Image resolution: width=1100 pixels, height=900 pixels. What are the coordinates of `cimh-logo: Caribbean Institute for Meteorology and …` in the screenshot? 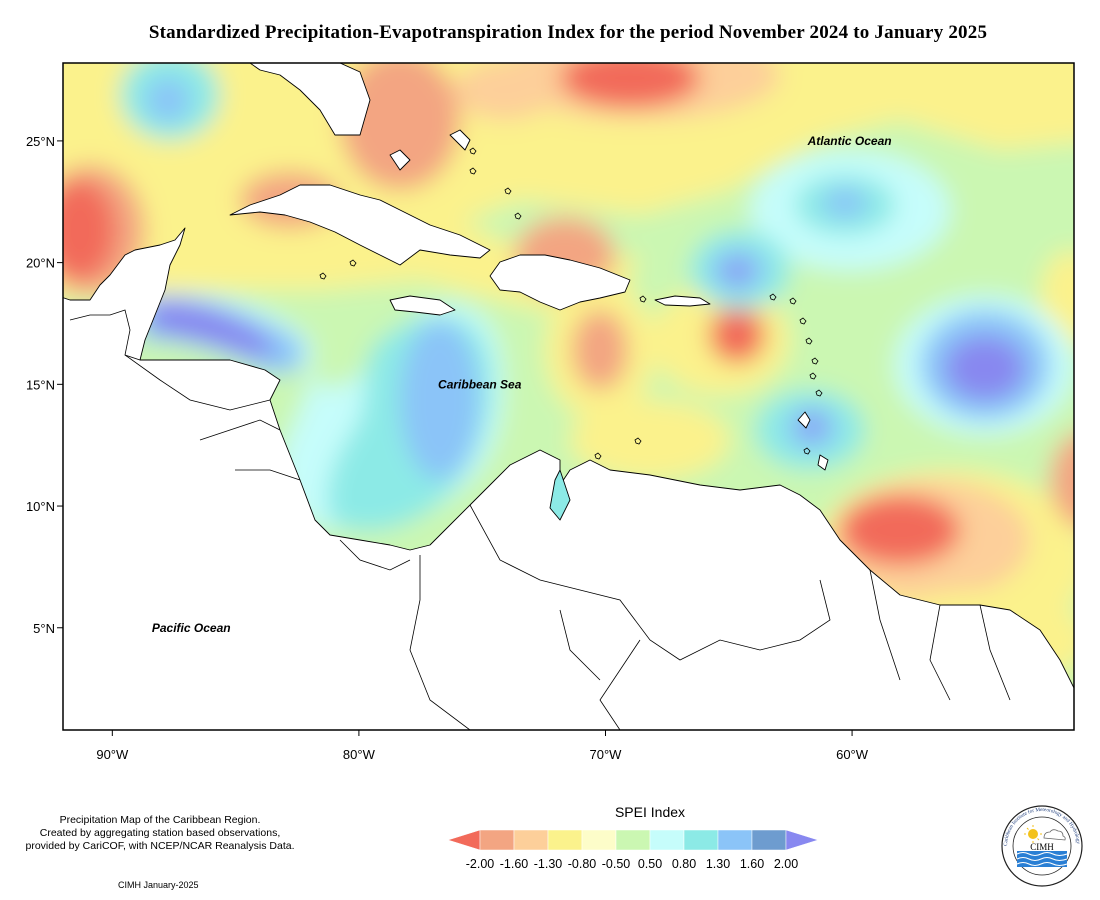 It's located at (1042, 846).